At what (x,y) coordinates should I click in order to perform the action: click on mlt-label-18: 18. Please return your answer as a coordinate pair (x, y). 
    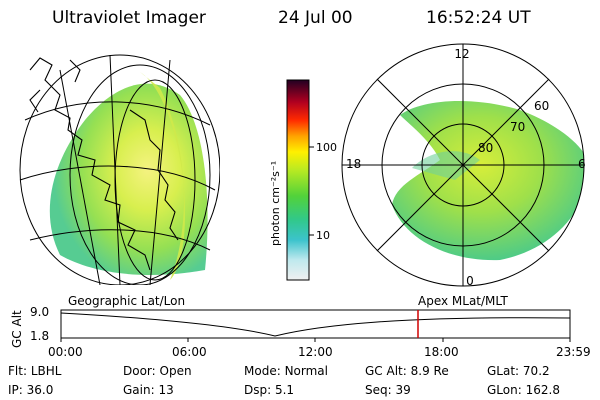
    Looking at the image, I should click on (353, 164).